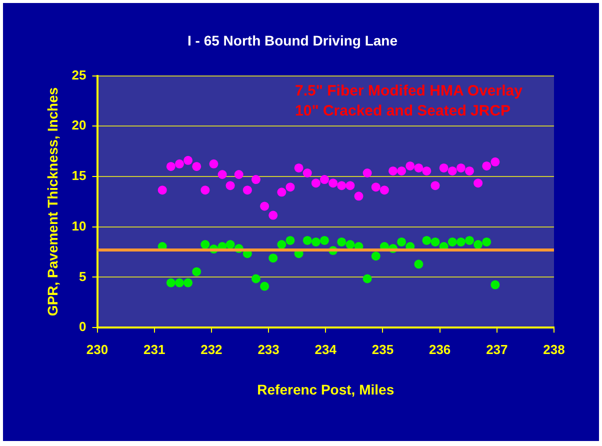  I want to click on x-tick-label: 232, so click(211, 349).